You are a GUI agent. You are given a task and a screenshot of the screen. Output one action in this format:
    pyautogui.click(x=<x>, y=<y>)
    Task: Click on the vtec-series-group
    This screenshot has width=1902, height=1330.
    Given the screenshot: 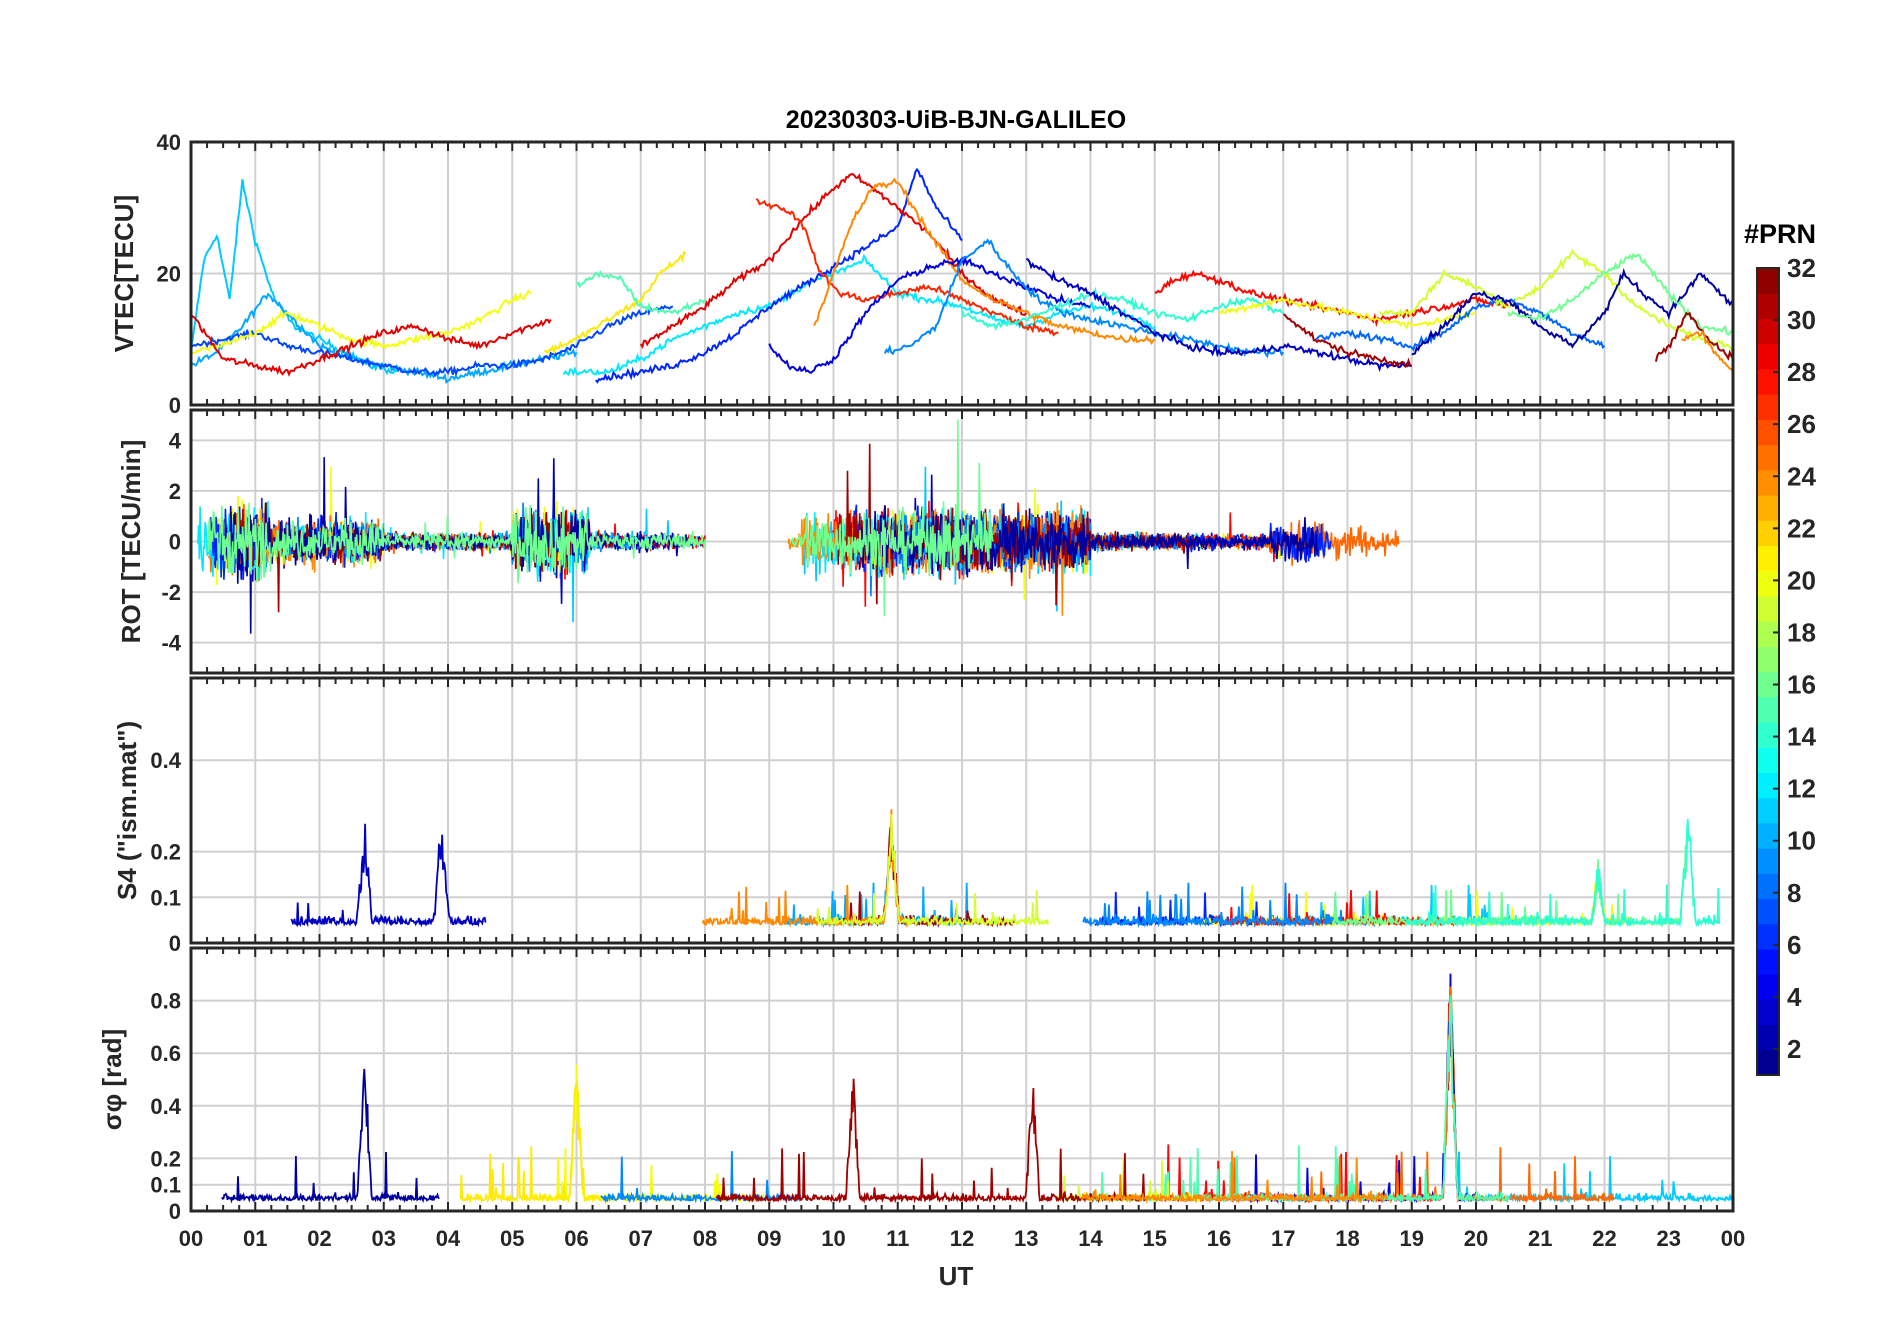 What is the action you would take?
    pyautogui.click(x=962, y=276)
    